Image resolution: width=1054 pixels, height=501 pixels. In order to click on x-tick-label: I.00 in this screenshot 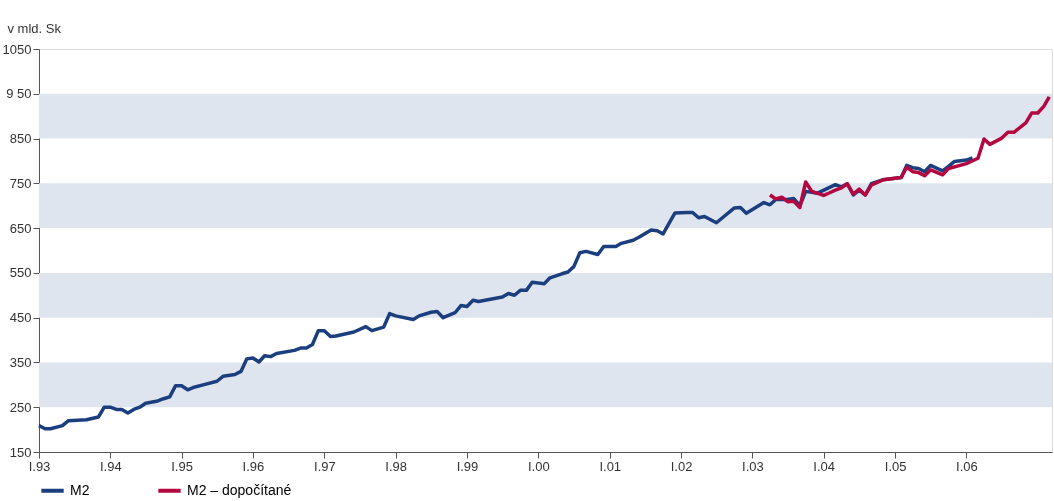, I will do `click(538, 466)`.